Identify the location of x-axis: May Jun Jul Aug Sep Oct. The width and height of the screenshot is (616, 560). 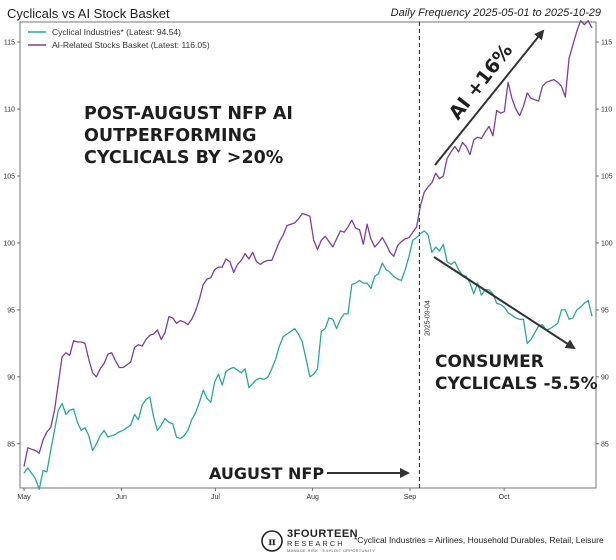
(263, 494).